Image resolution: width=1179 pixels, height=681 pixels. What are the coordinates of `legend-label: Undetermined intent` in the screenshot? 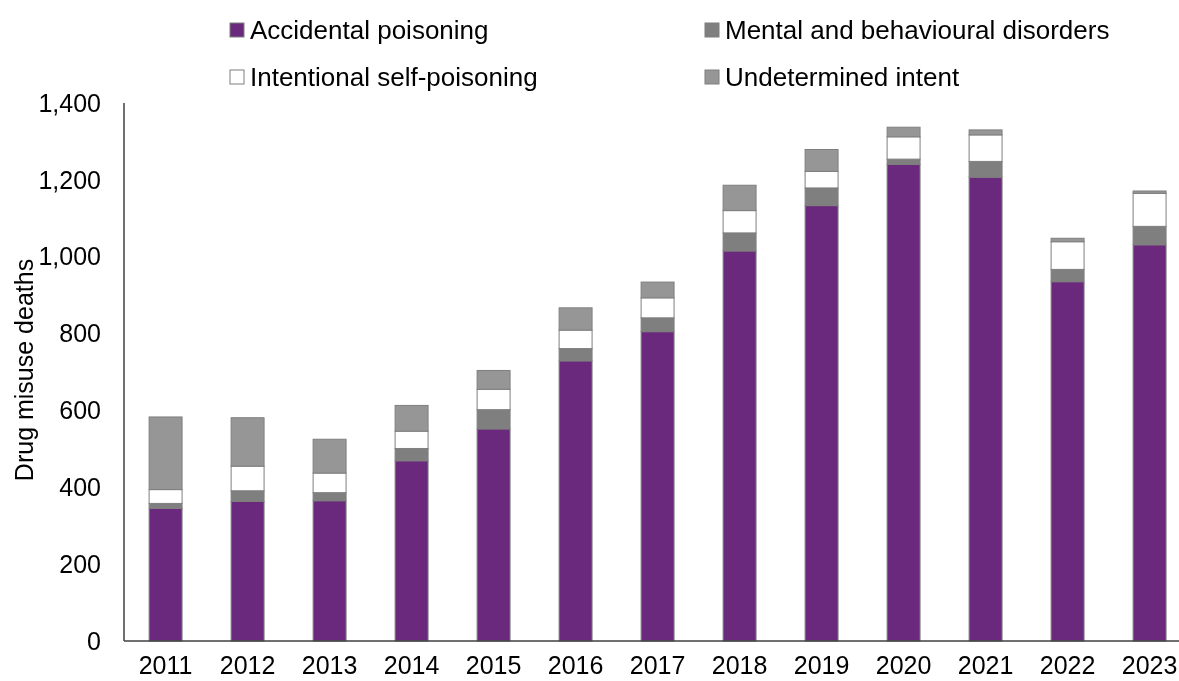 It's located at (842, 77).